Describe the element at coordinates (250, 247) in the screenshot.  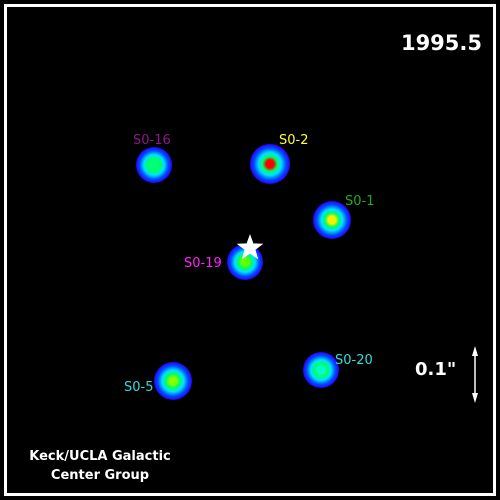
I see `five-point-star-icon` at that location.